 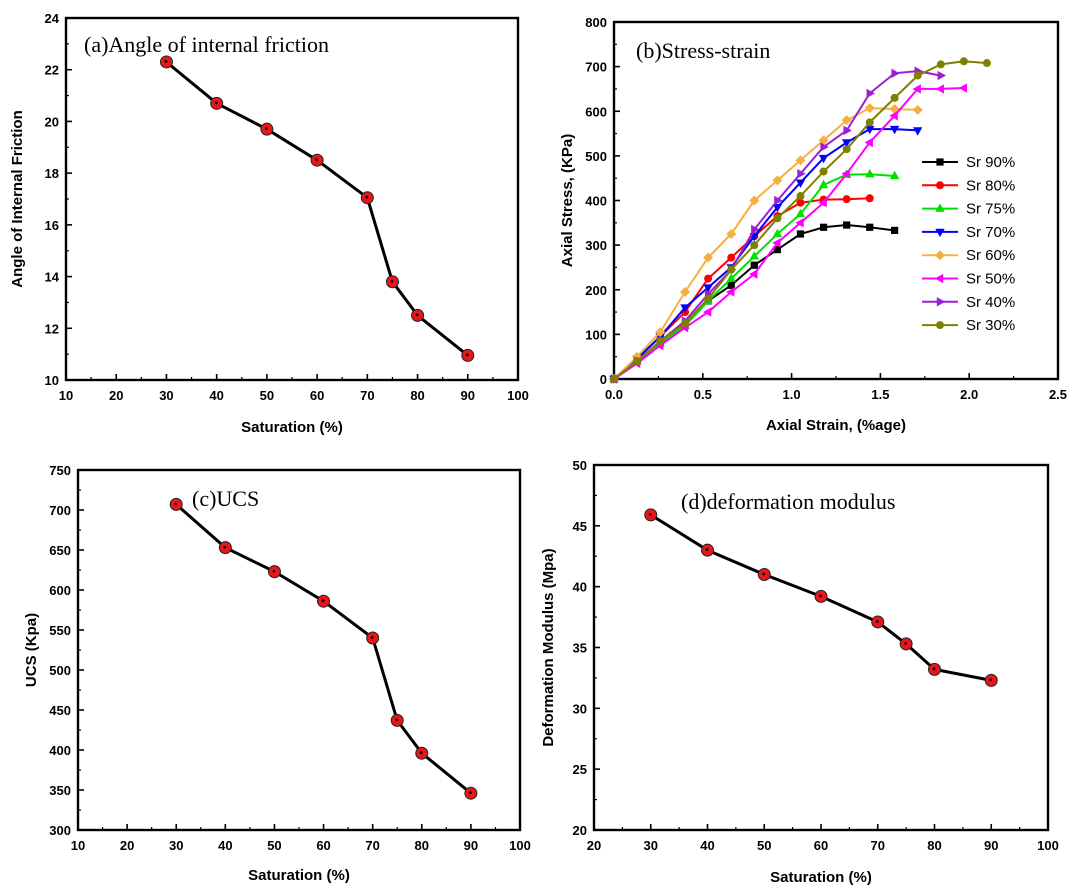 I want to click on x-tick-label: 100, so click(x=1048, y=845).